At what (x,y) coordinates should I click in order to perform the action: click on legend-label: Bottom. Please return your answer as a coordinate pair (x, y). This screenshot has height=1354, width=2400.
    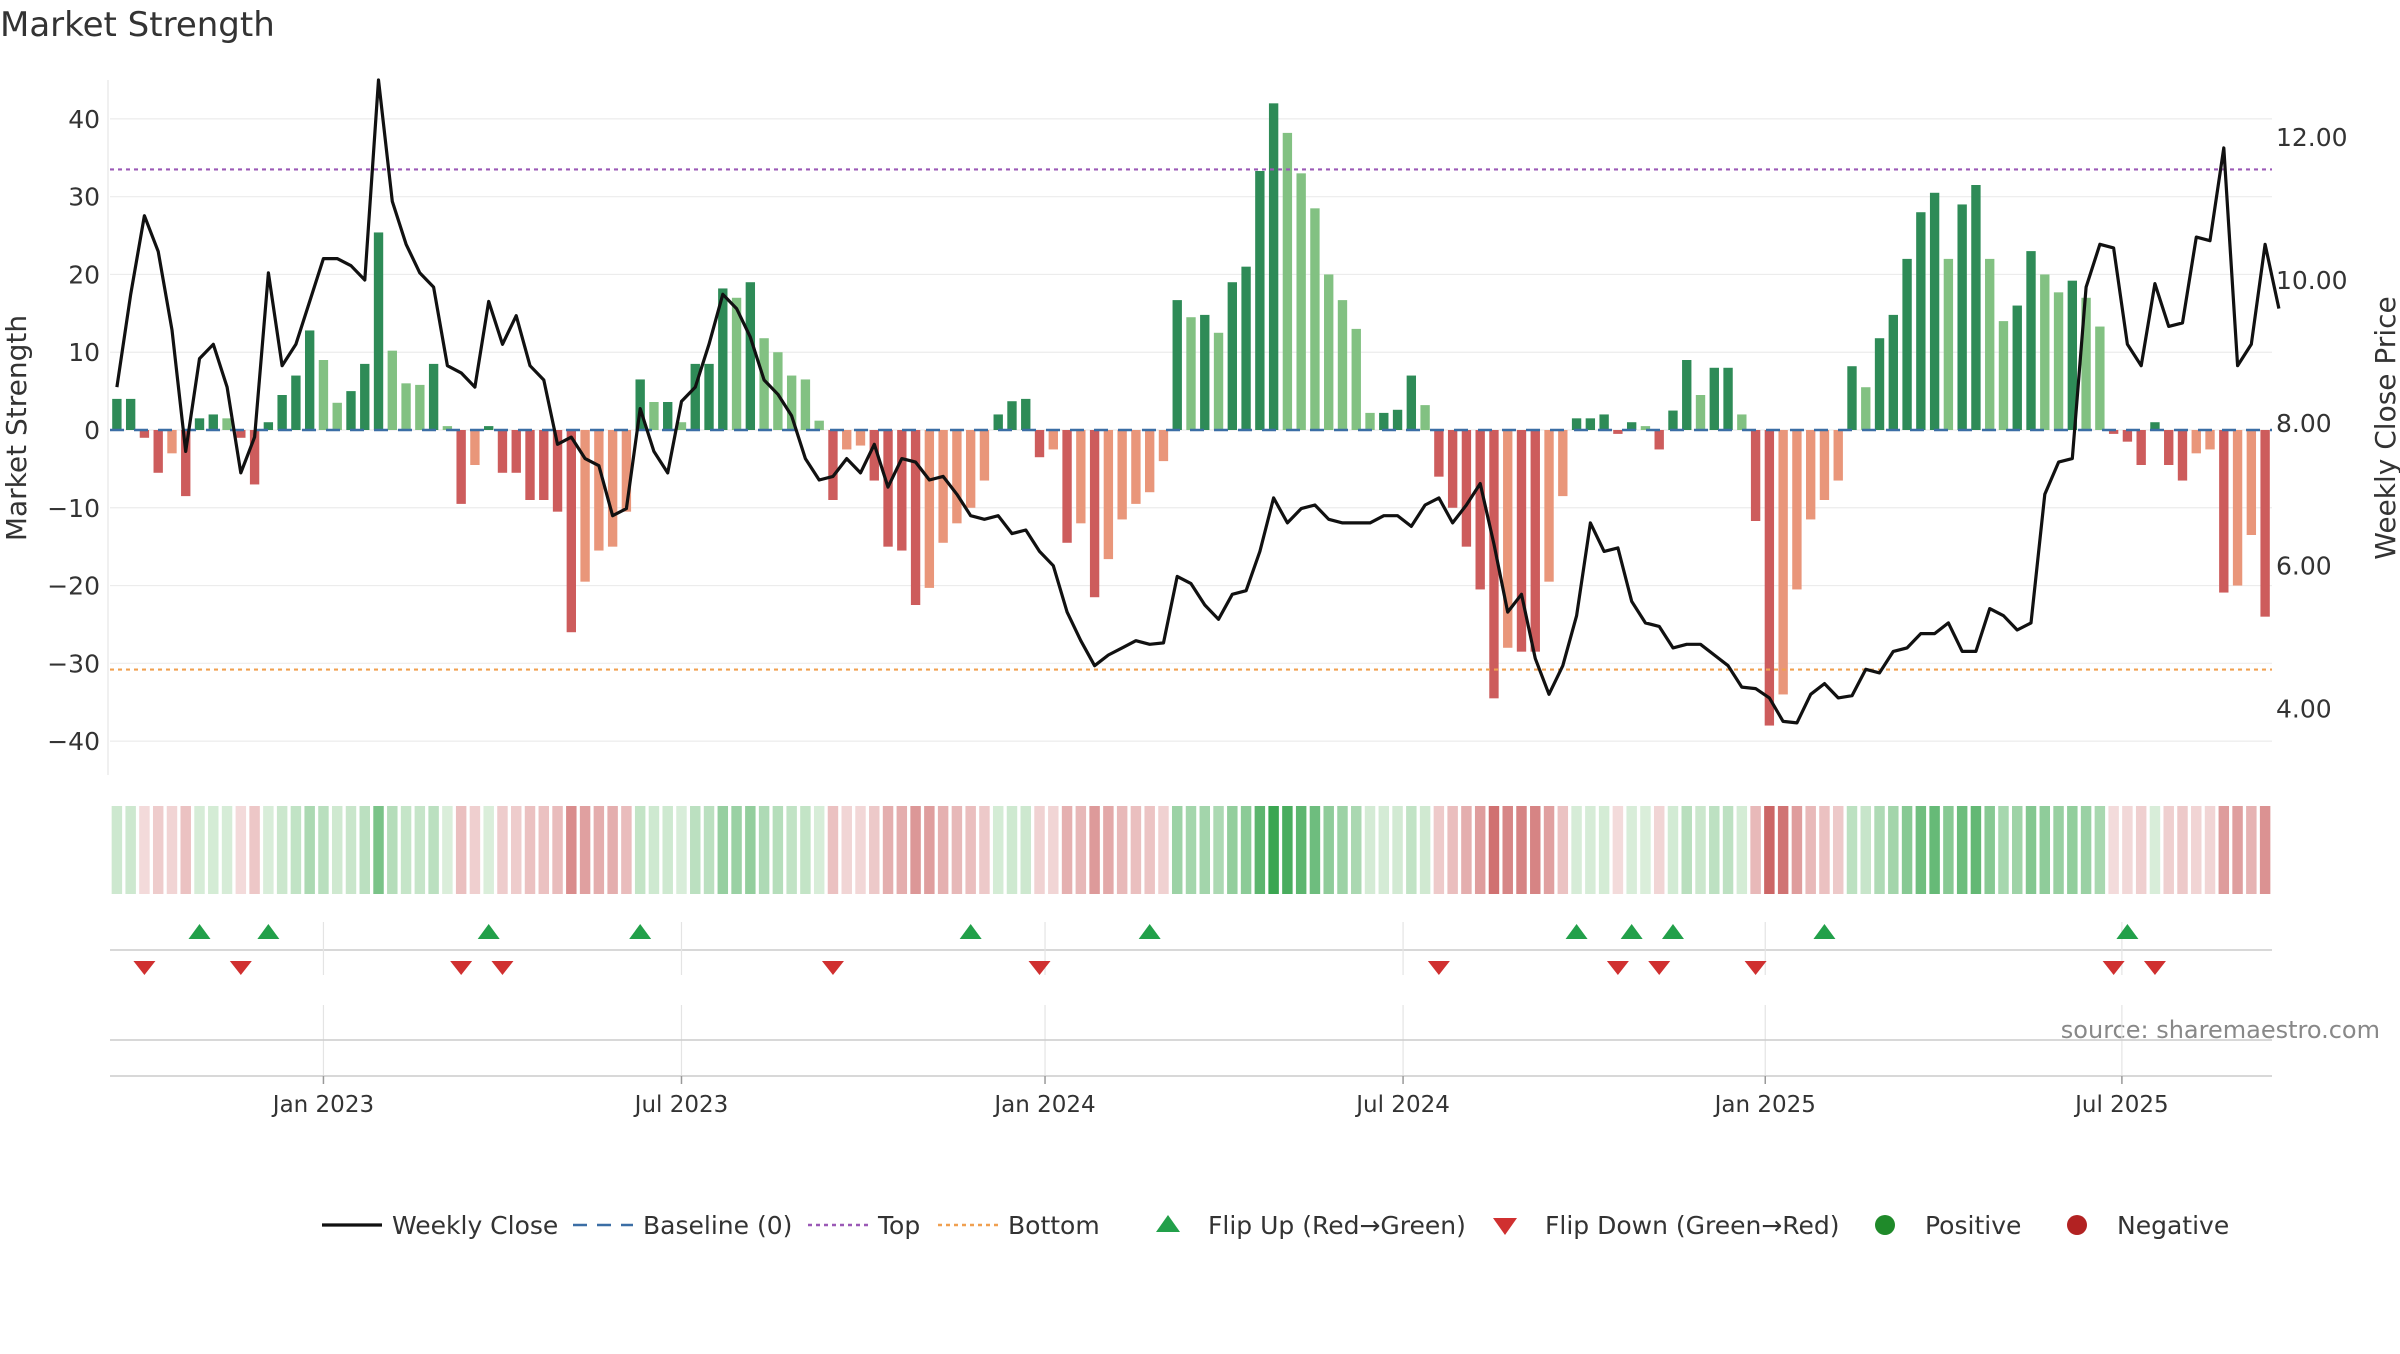
    Looking at the image, I should click on (1054, 1225).